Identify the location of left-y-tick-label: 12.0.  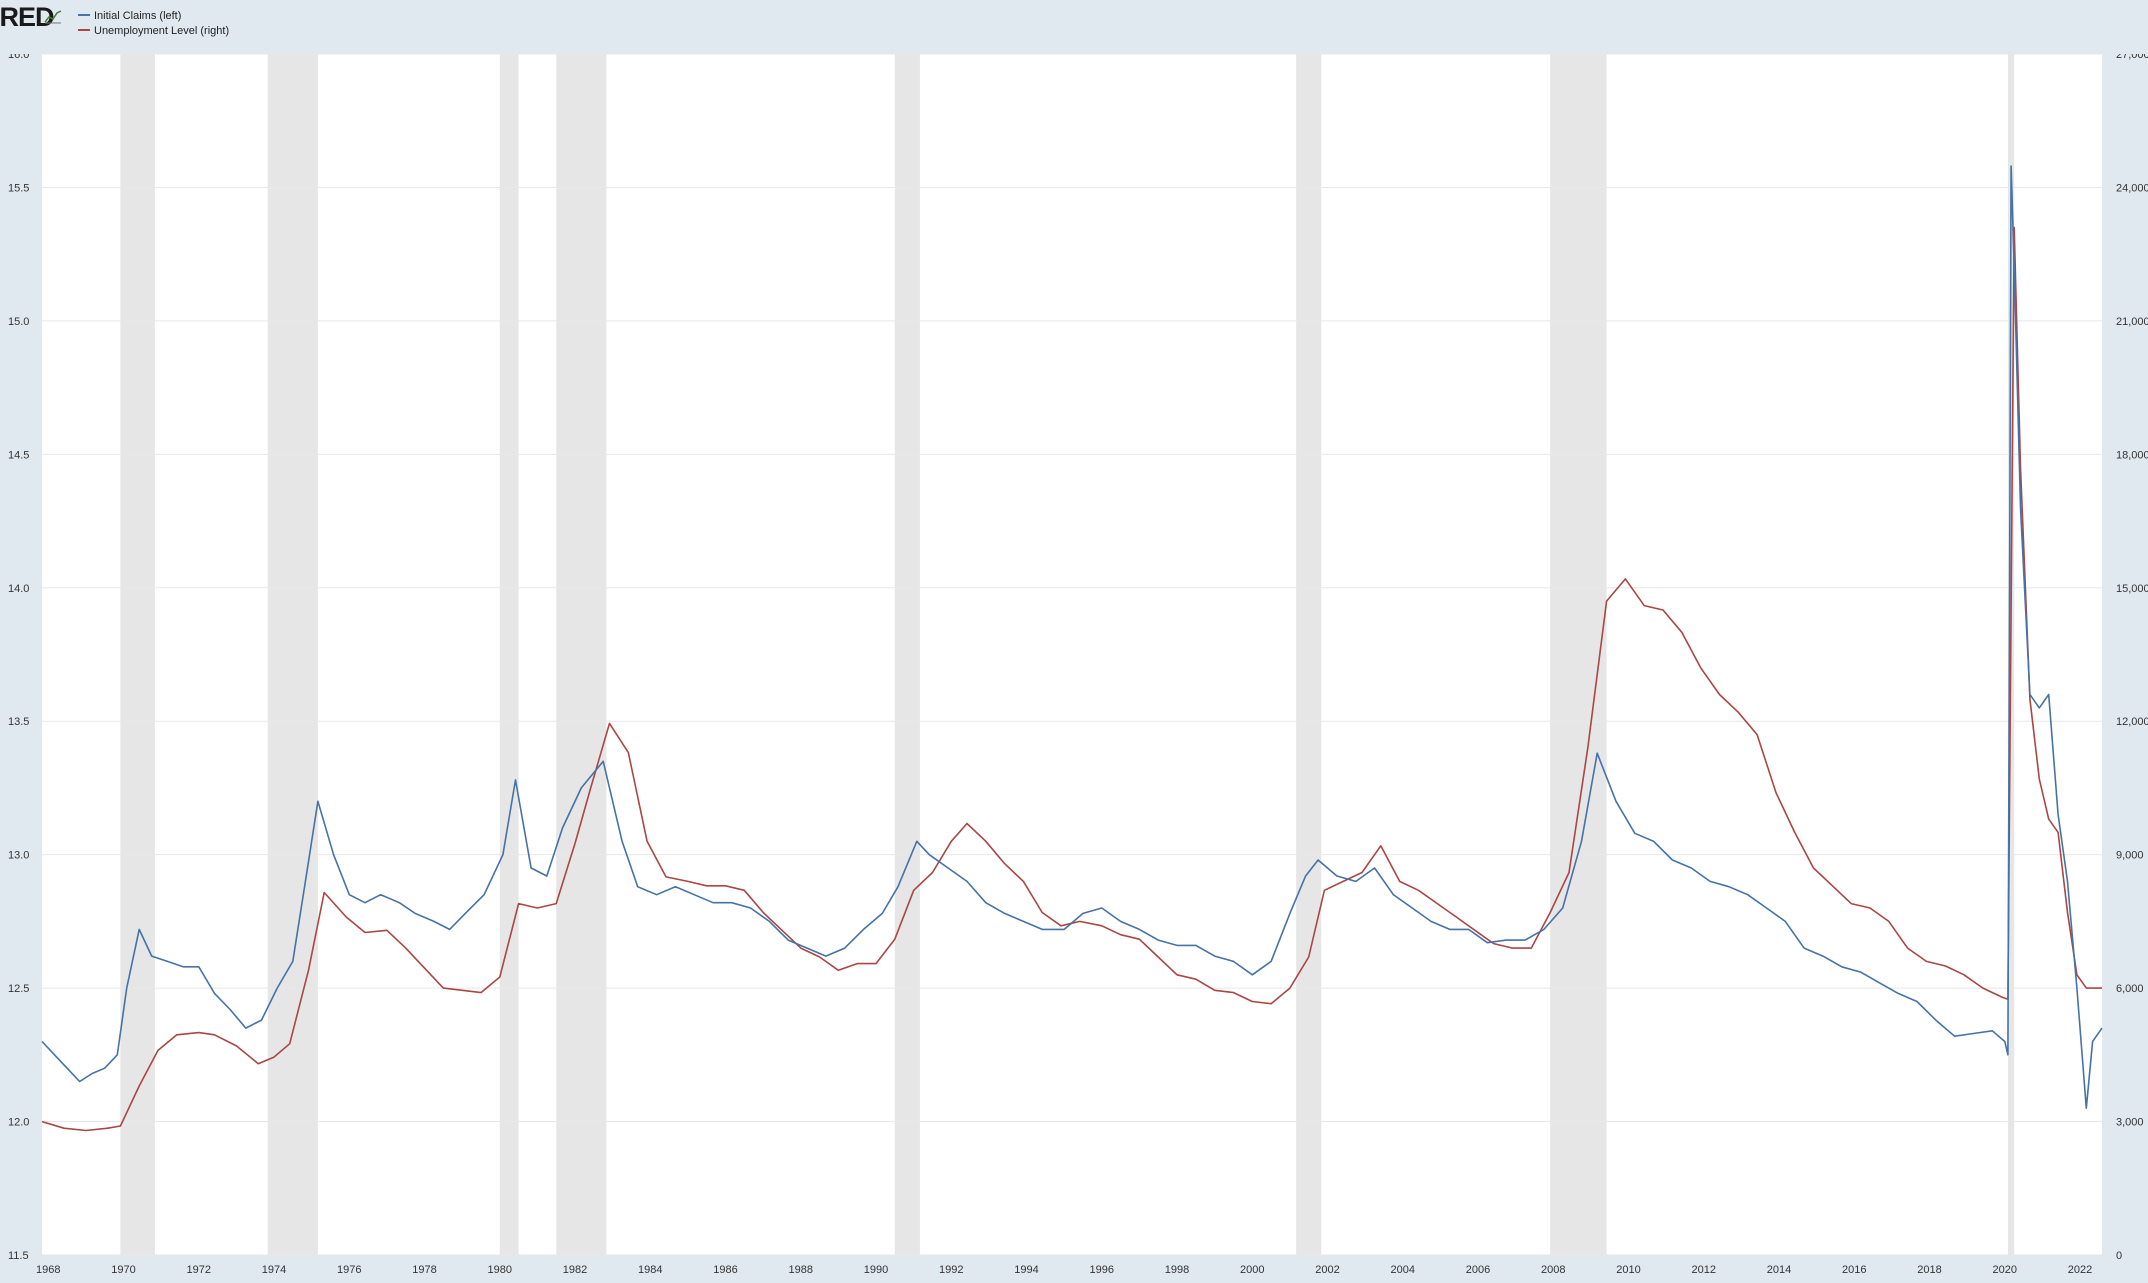
(18, 1123).